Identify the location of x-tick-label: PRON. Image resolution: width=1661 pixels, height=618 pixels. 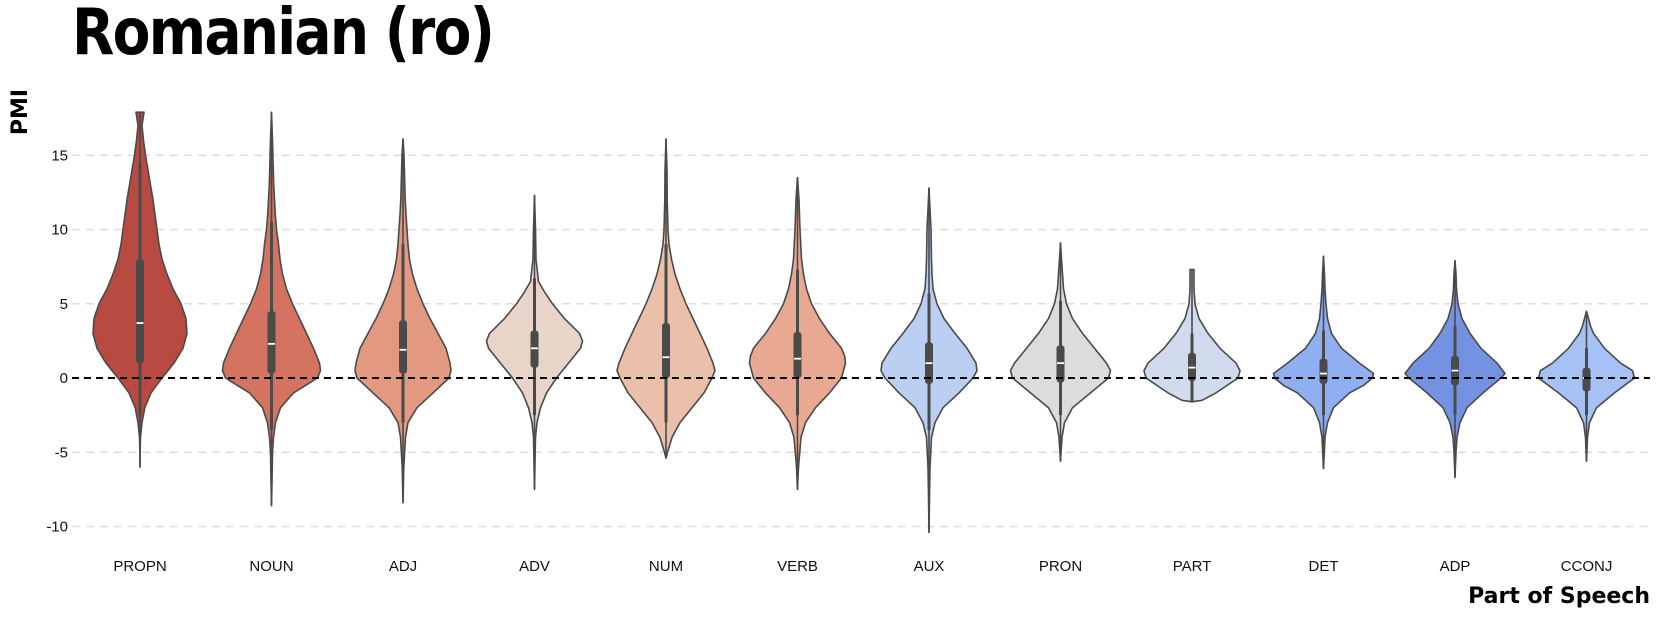
(1060, 566).